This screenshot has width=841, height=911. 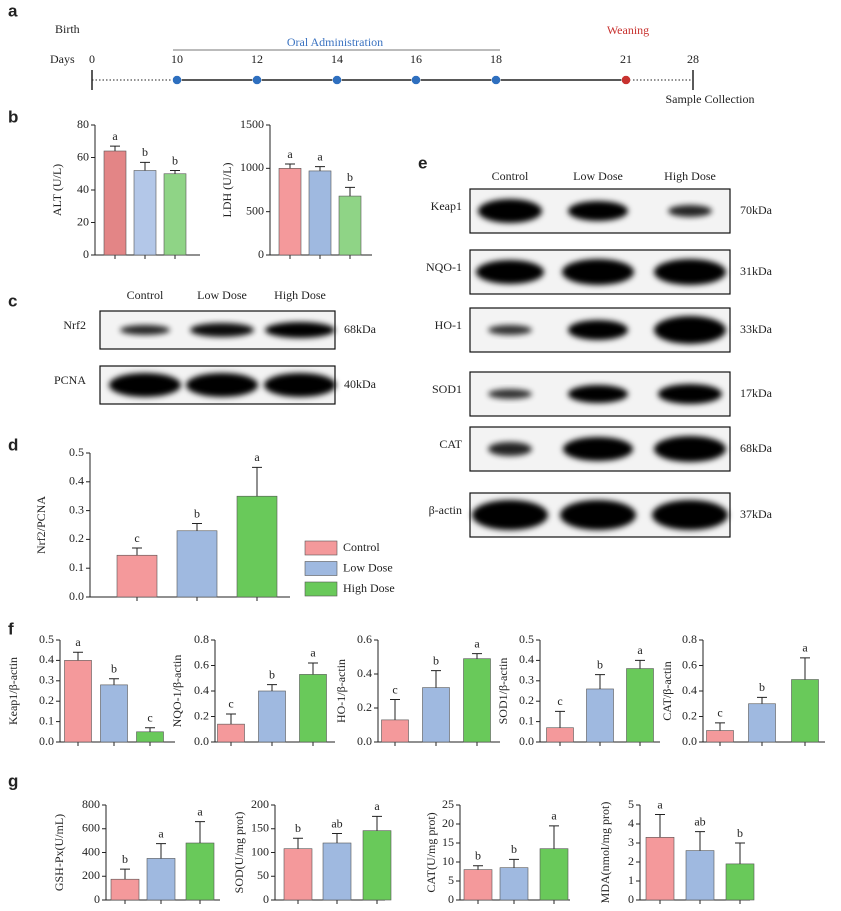 I want to click on significance-letter: ab, so click(x=336, y=823).